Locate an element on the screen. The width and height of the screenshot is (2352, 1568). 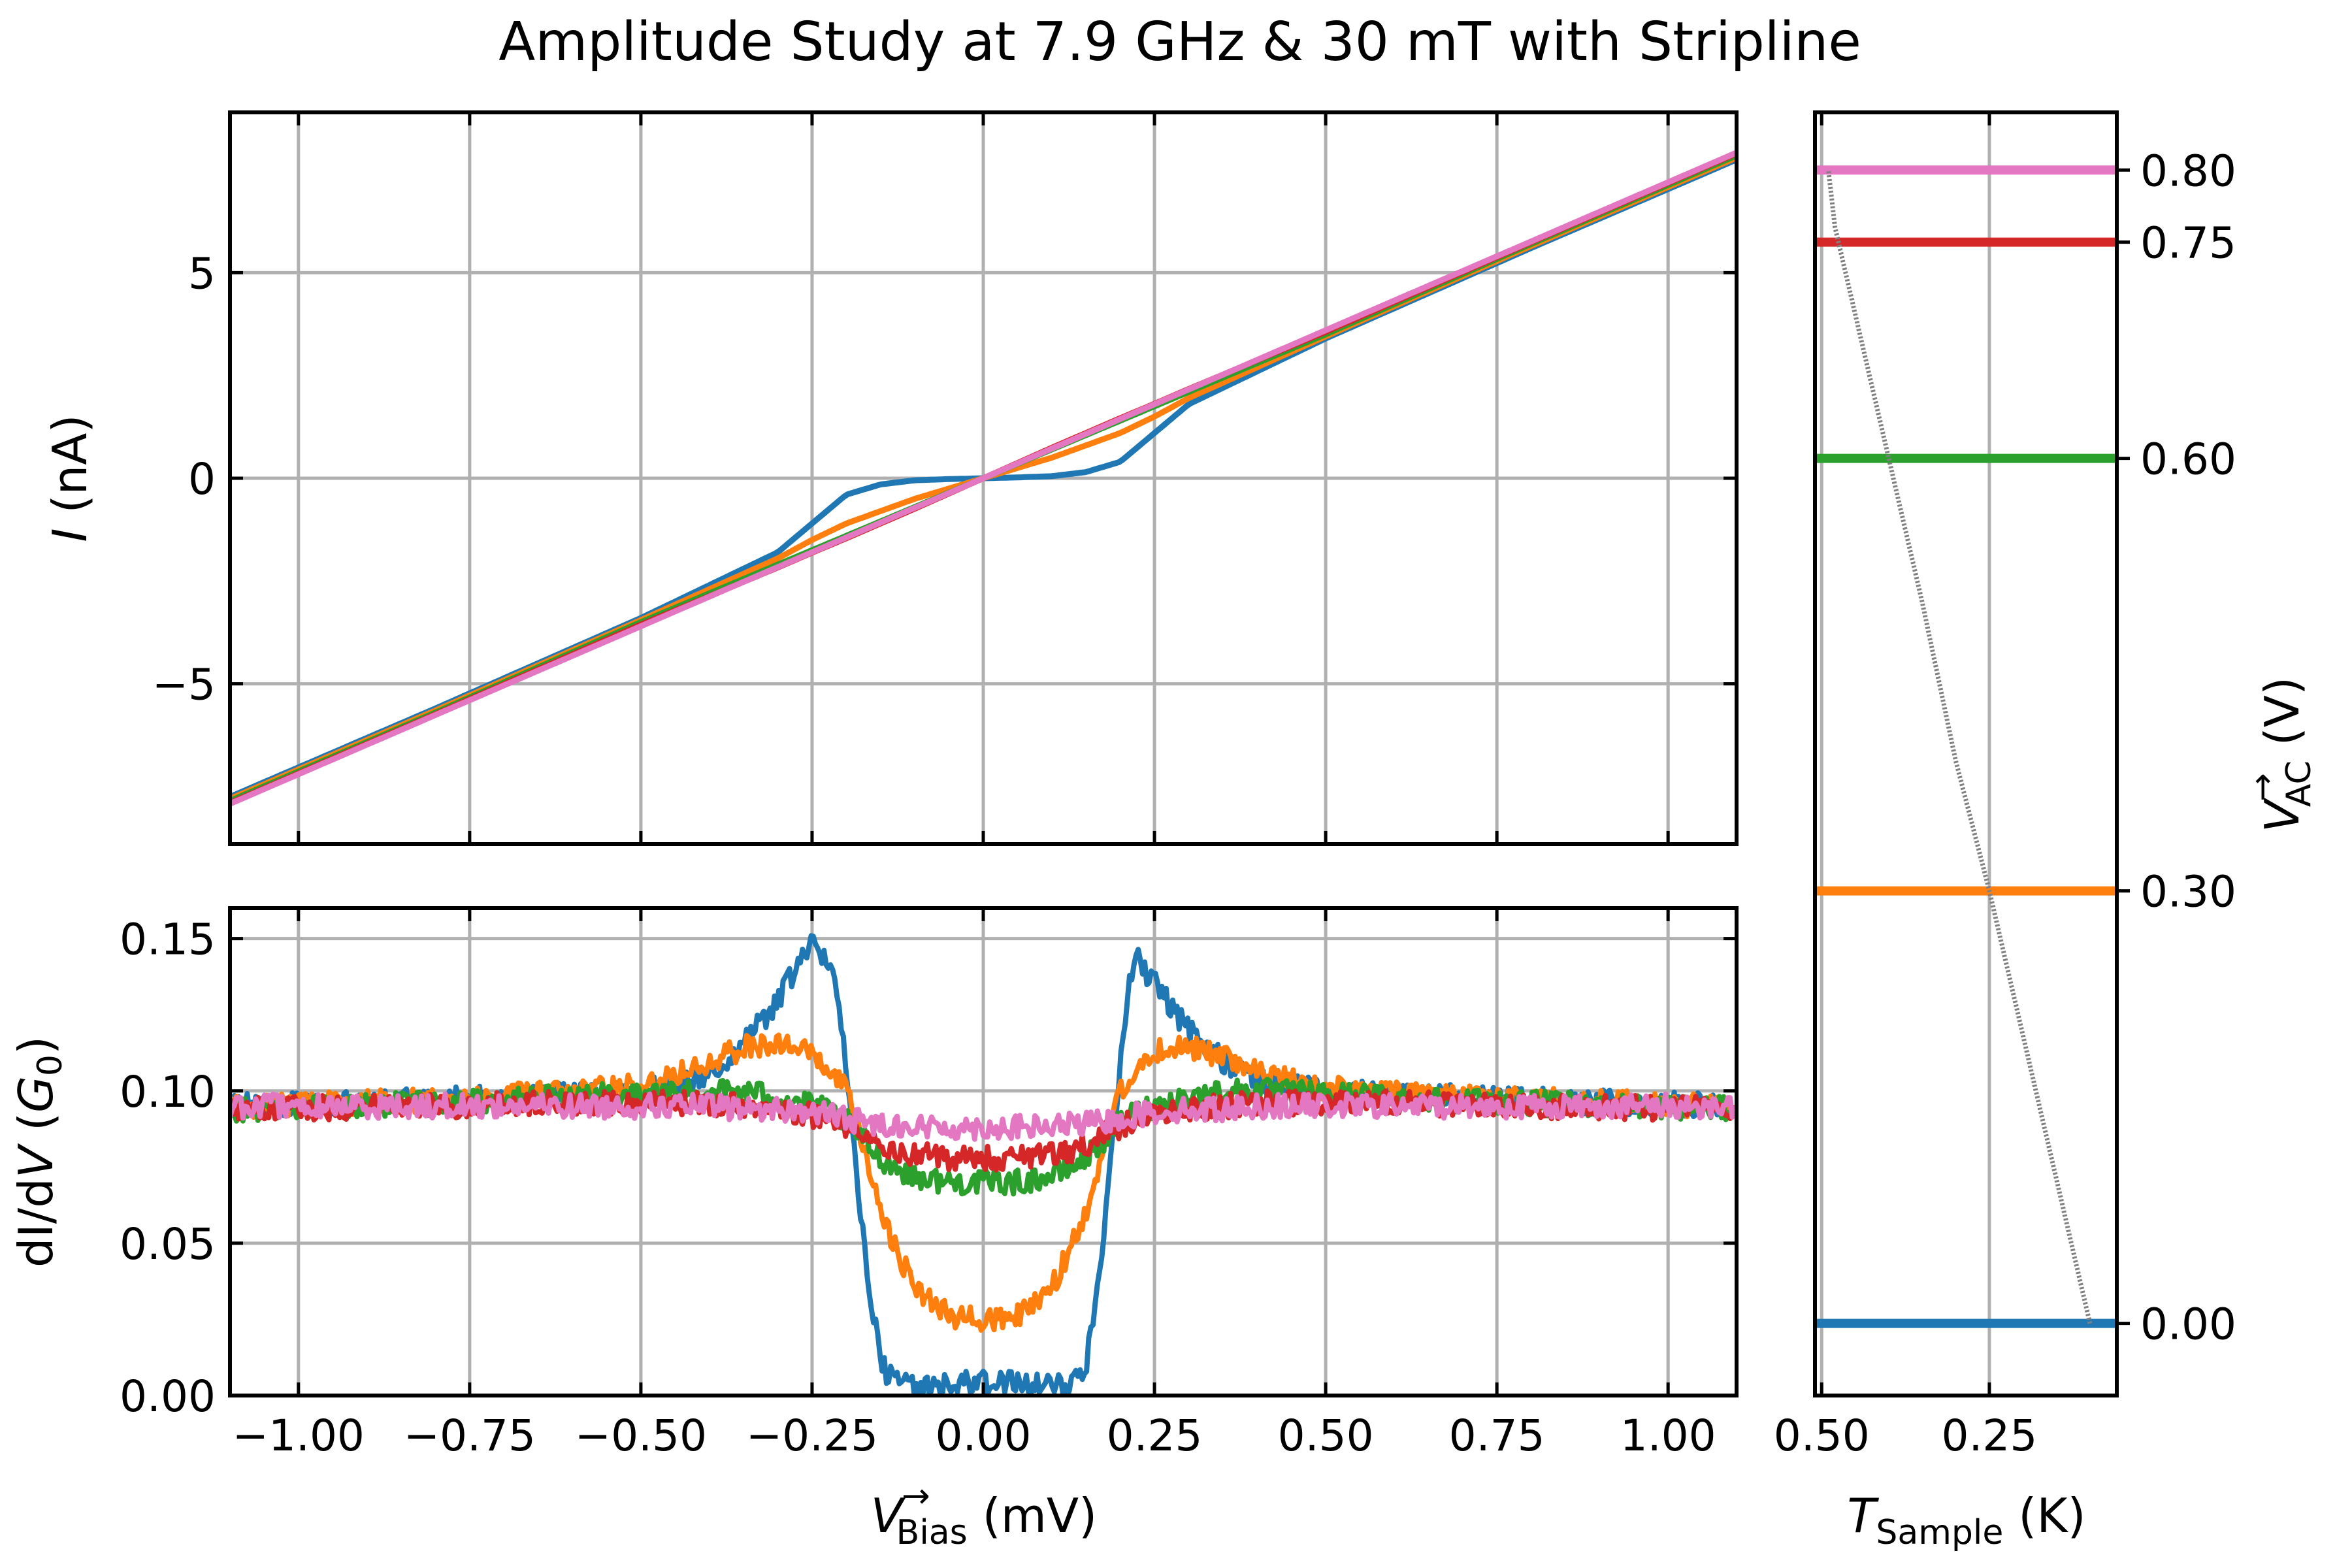
didv-x-tick-label: 1.00 is located at coordinates (1668, 1436).